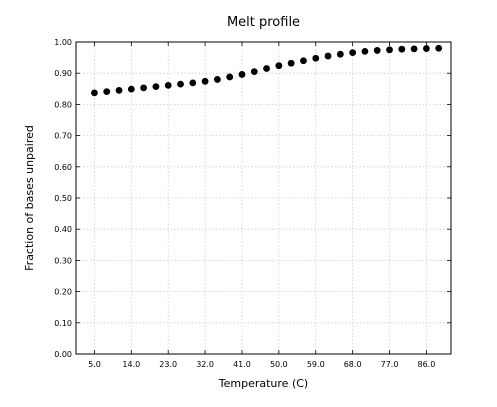 The width and height of the screenshot is (497, 407). What do you see at coordinates (63, 73) in the screenshot?
I see `y-tick-label: 0.90` at bounding box center [63, 73].